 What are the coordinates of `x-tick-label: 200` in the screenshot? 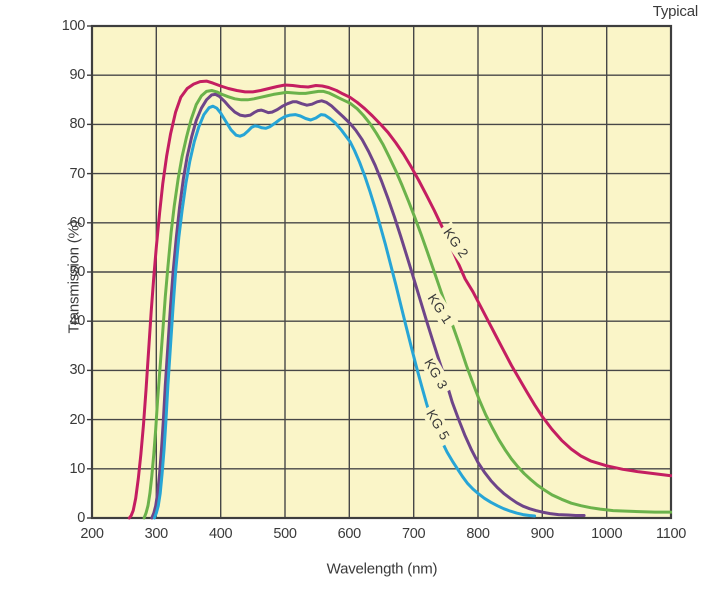 It's located at (92, 534).